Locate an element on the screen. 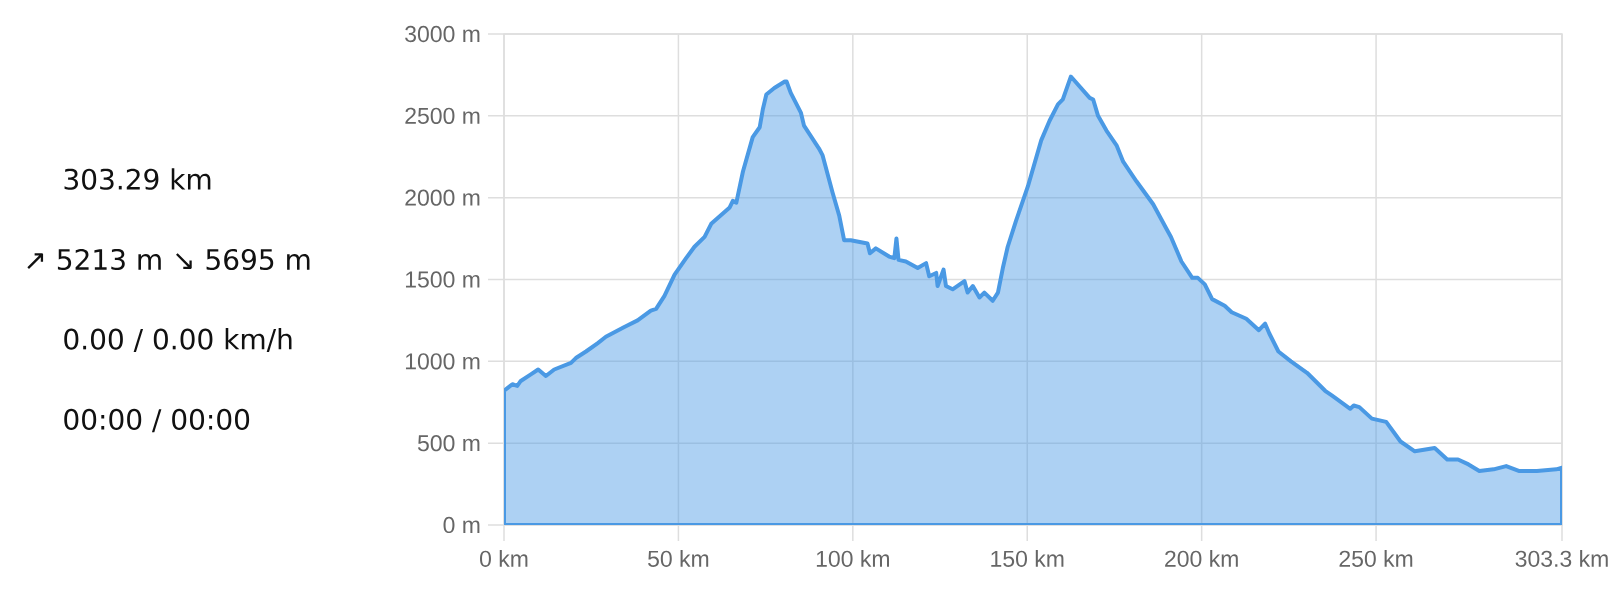 The image size is (1618, 598). y-tick-label: 2000 m is located at coordinates (442, 197).